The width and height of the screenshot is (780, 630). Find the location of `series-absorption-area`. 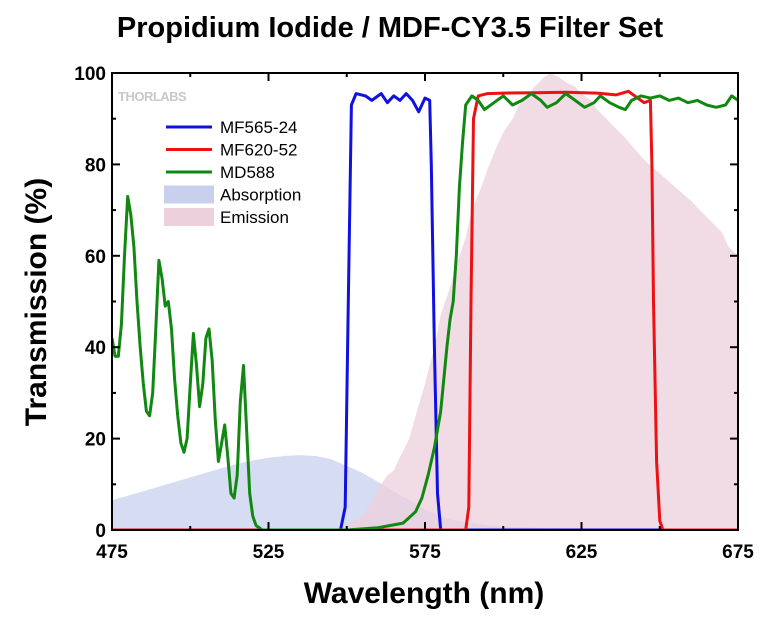

series-absorption-area is located at coordinates (425, 492).